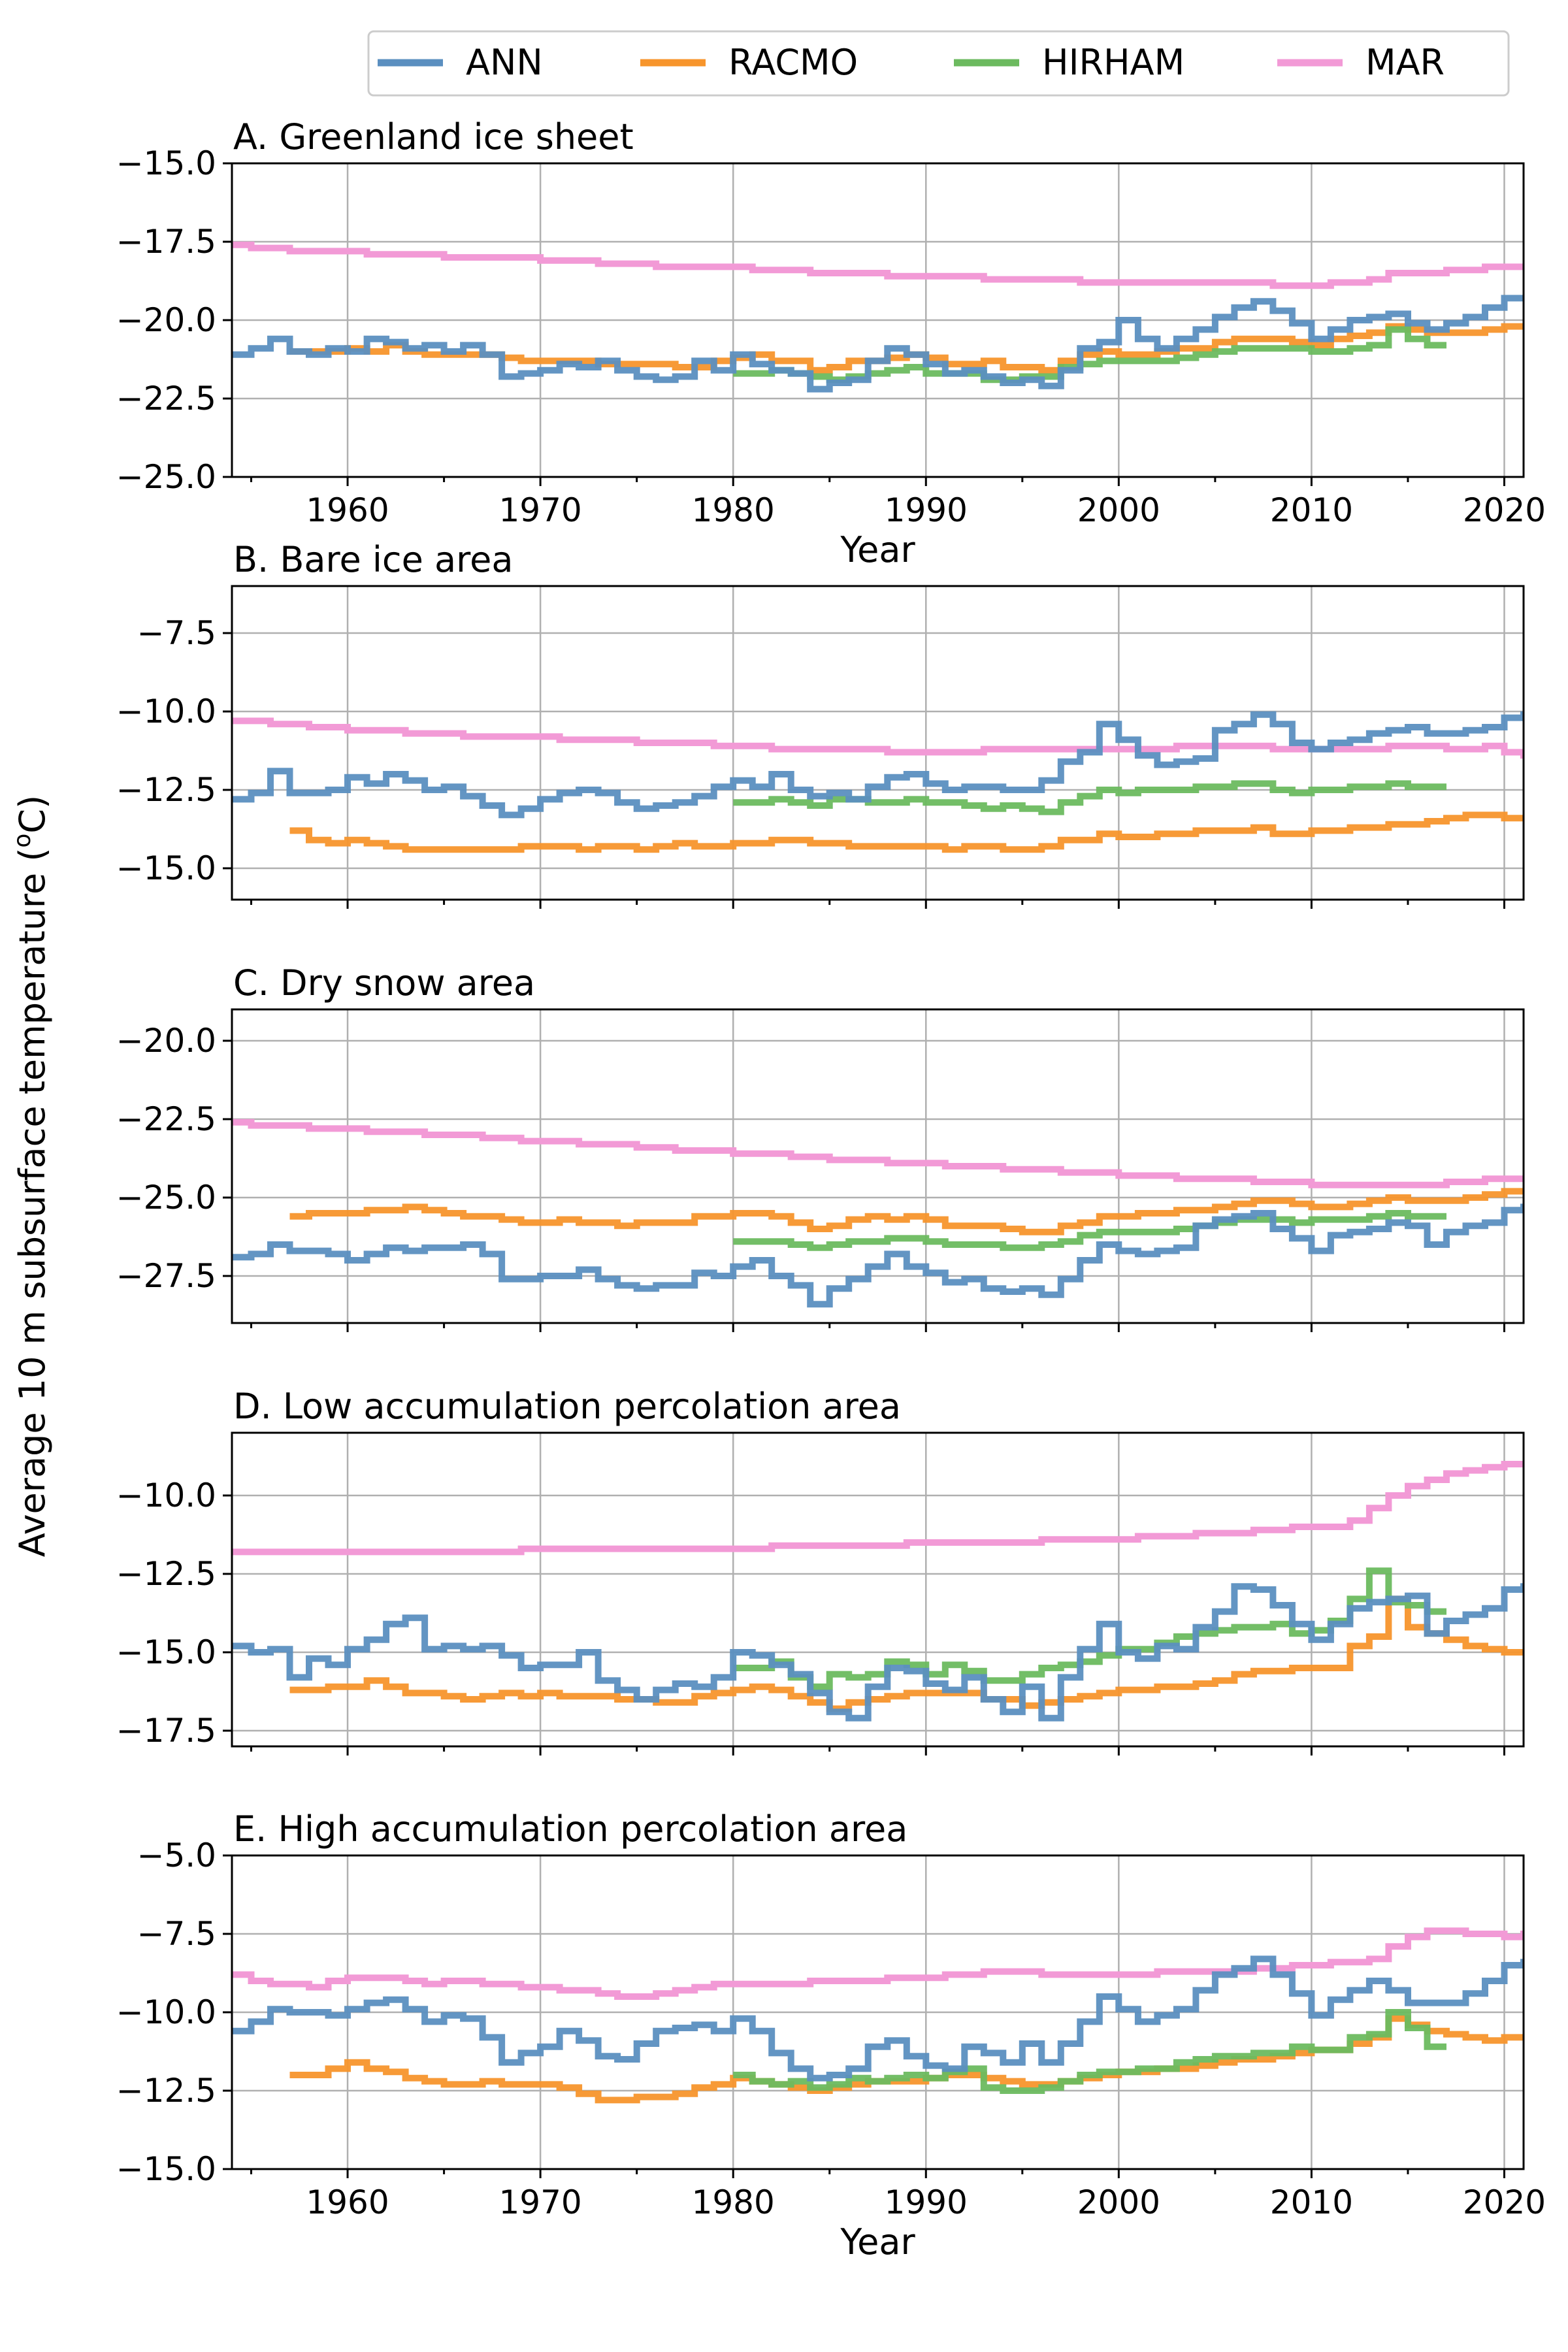 This screenshot has height=2352, width=1568. I want to click on legend-label-mar: MAR, so click(1405, 62).